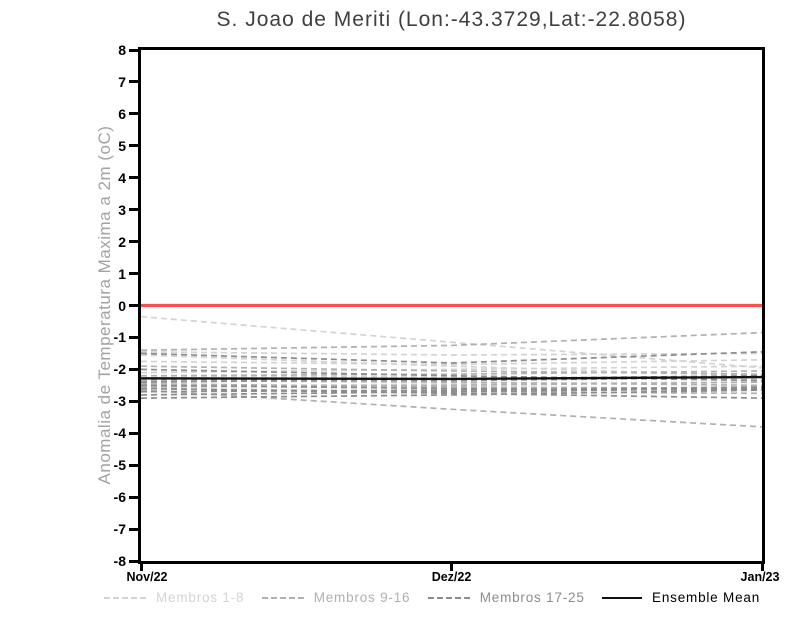 This screenshot has width=800, height=618. Describe the element at coordinates (760, 577) in the screenshot. I see `x-tick-label: Jan/23` at that location.